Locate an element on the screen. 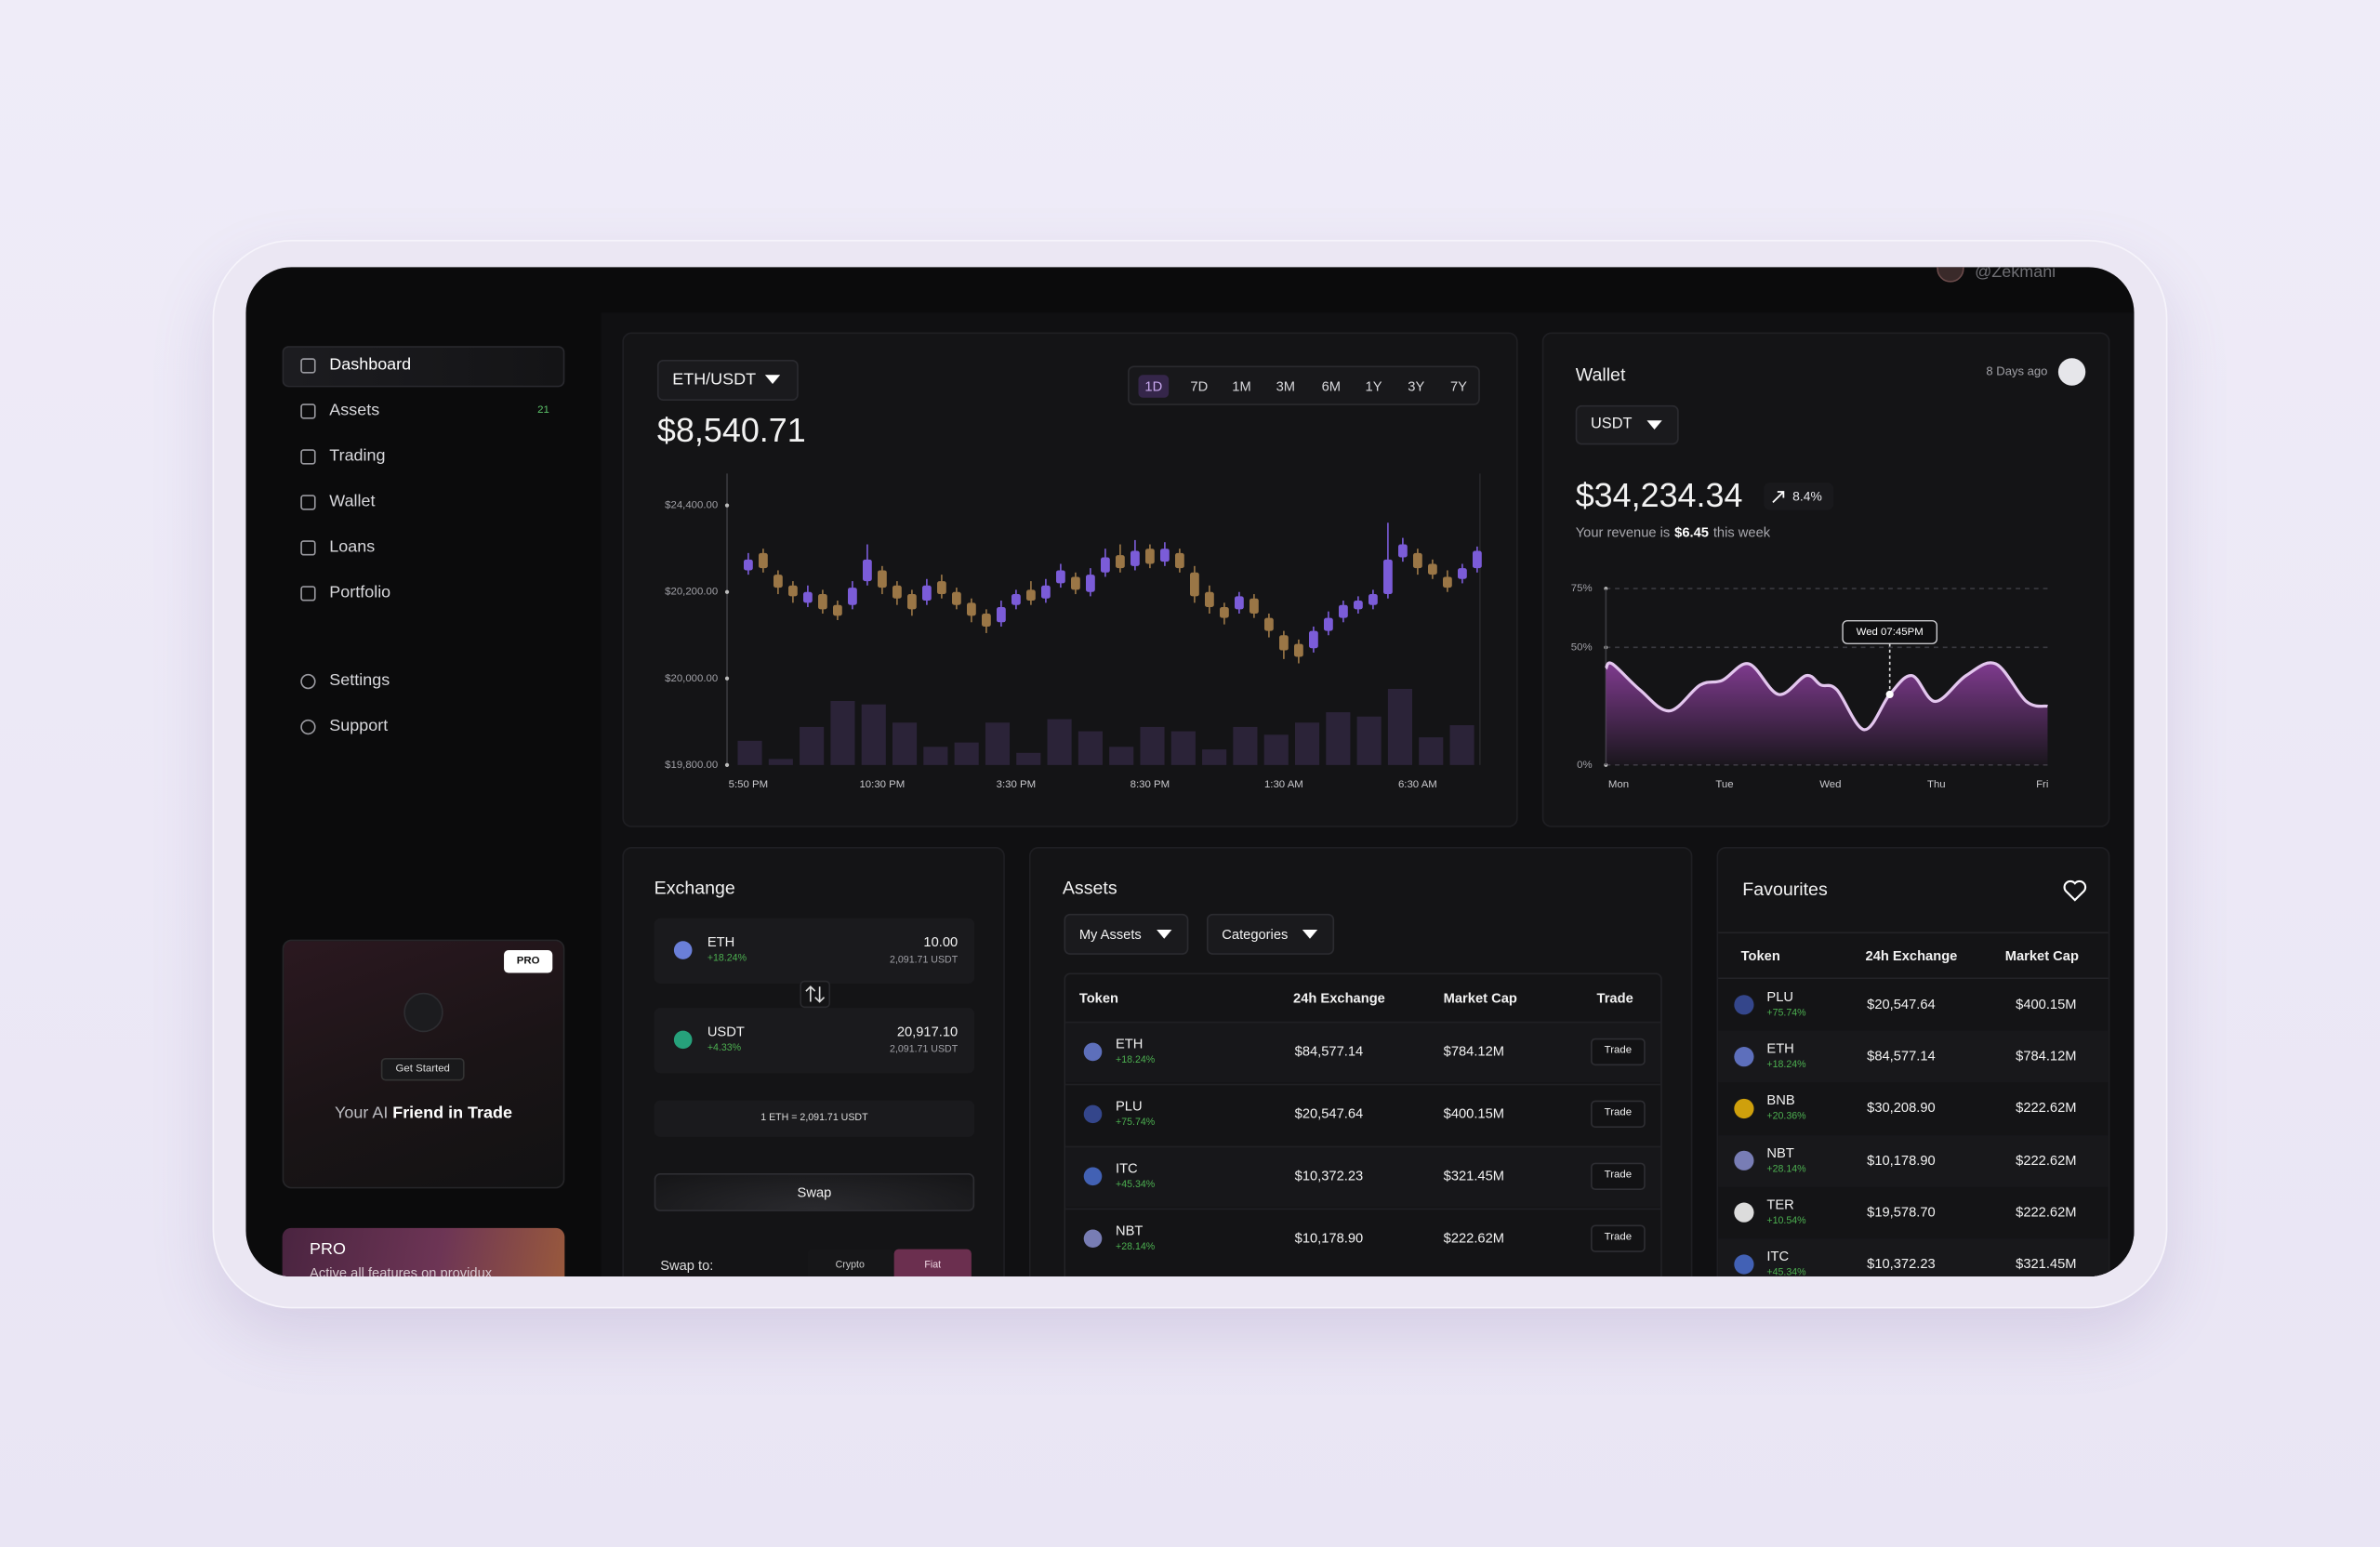  avatar is located at coordinates (1950, 275).